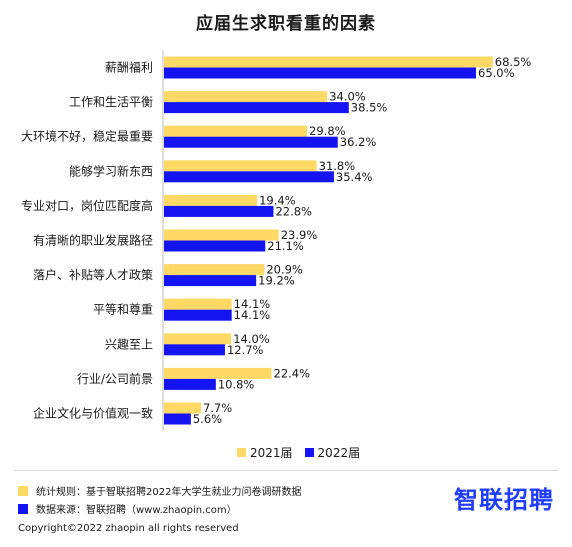 The height and width of the screenshot is (547, 572). What do you see at coordinates (293, 211) in the screenshot?
I see `data-label: 22.8%` at bounding box center [293, 211].